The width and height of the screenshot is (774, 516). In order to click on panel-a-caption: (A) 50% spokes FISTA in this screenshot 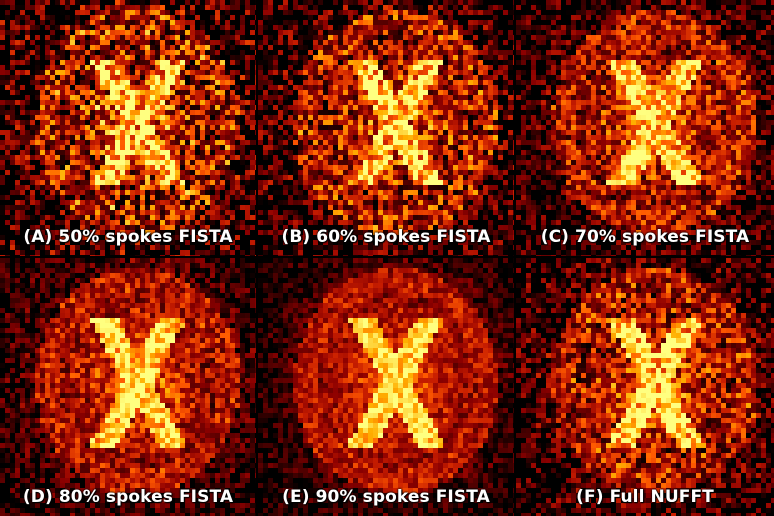, I will do `click(128, 237)`.